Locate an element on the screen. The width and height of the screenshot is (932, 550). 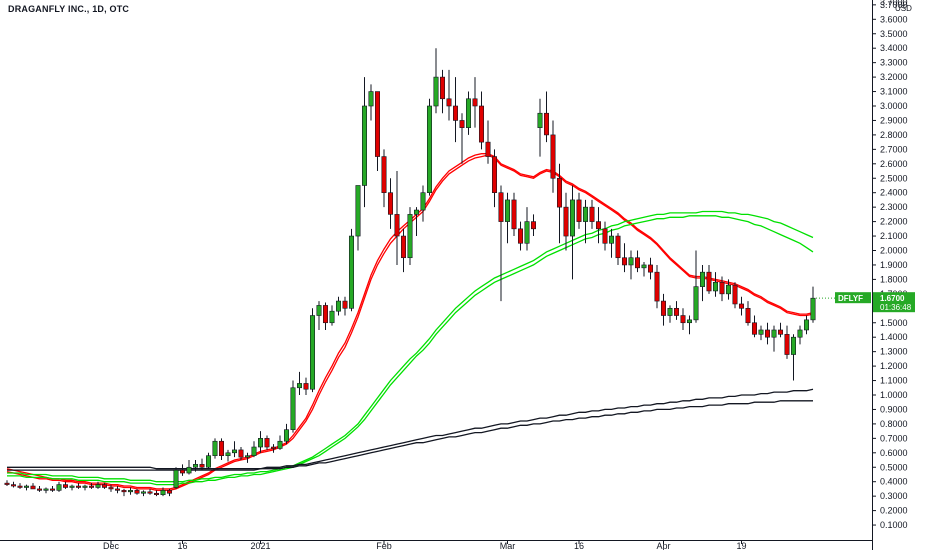
x-tick-label: Apr is located at coordinates (663, 545).